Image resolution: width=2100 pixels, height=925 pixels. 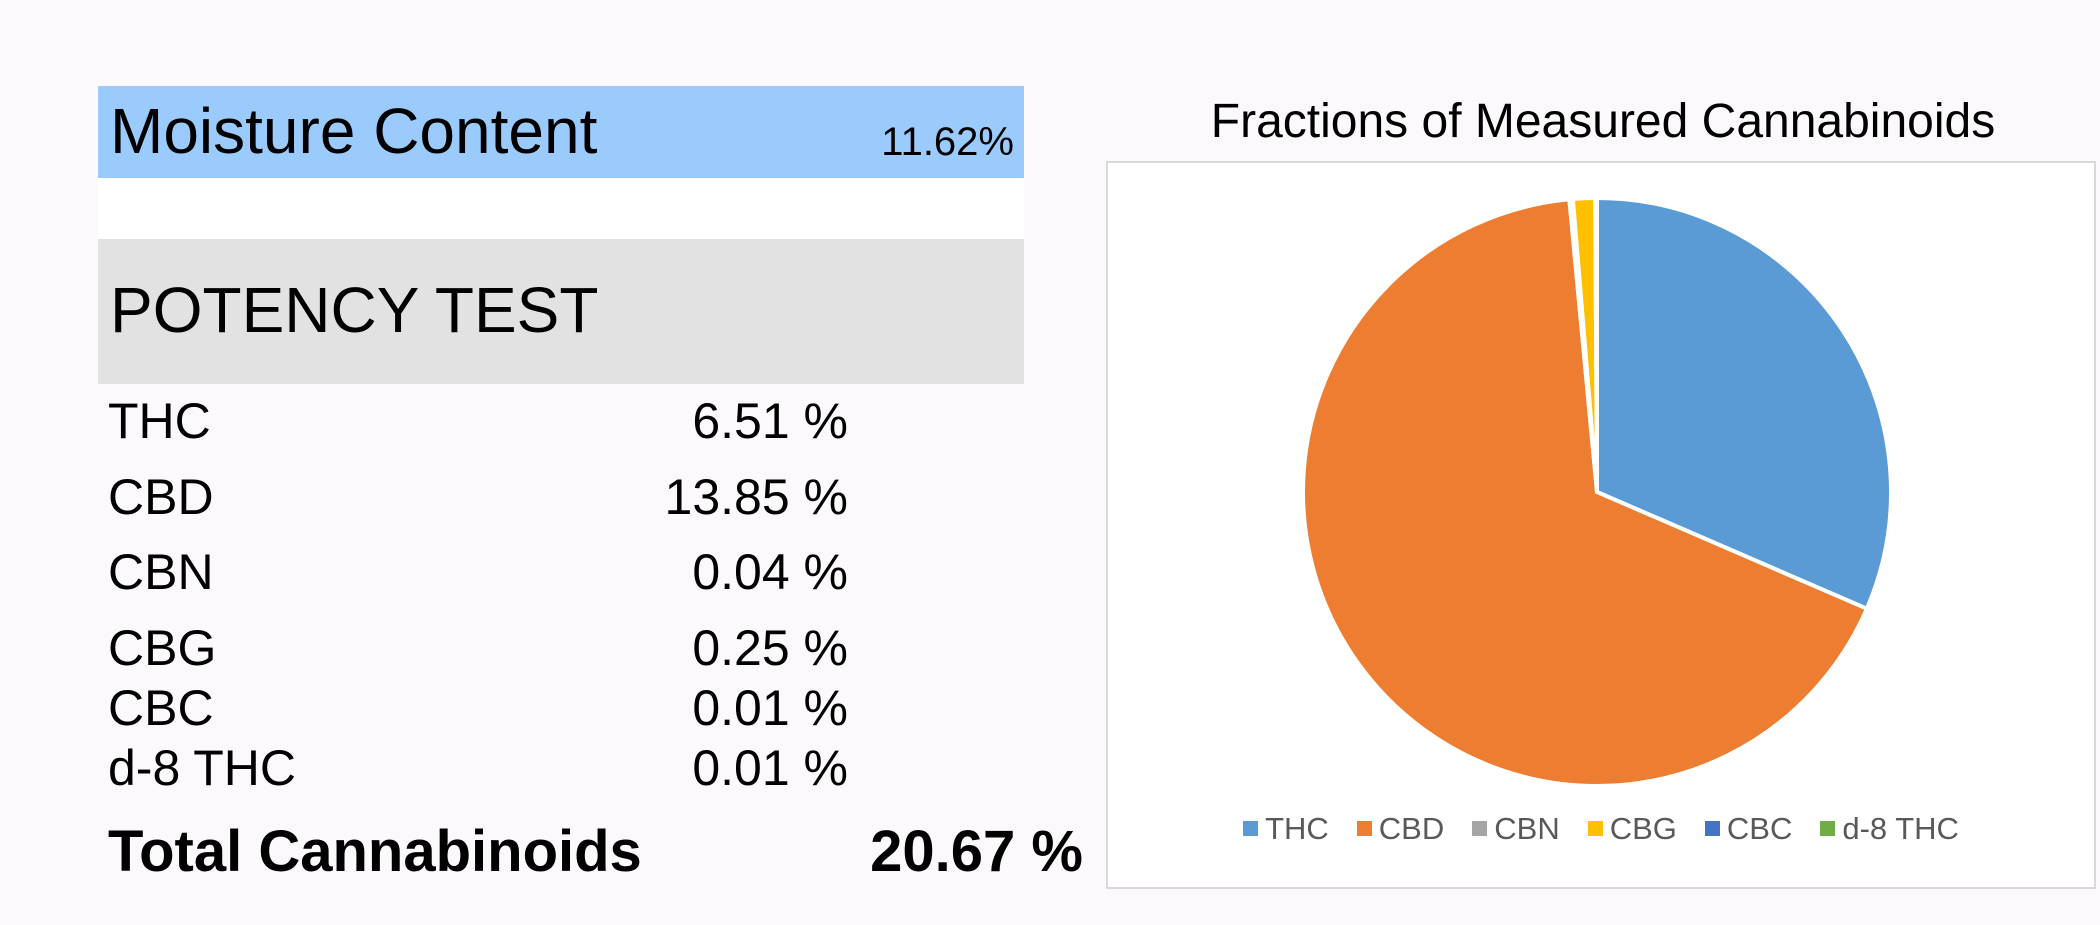 I want to click on legend-entry-cbg: CBG, so click(x=1632, y=829).